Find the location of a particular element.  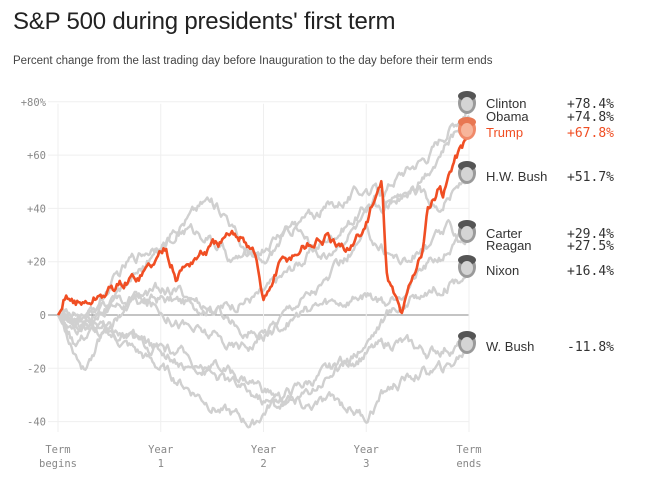

portrait-icon-h-w-bush is located at coordinates (467, 172).